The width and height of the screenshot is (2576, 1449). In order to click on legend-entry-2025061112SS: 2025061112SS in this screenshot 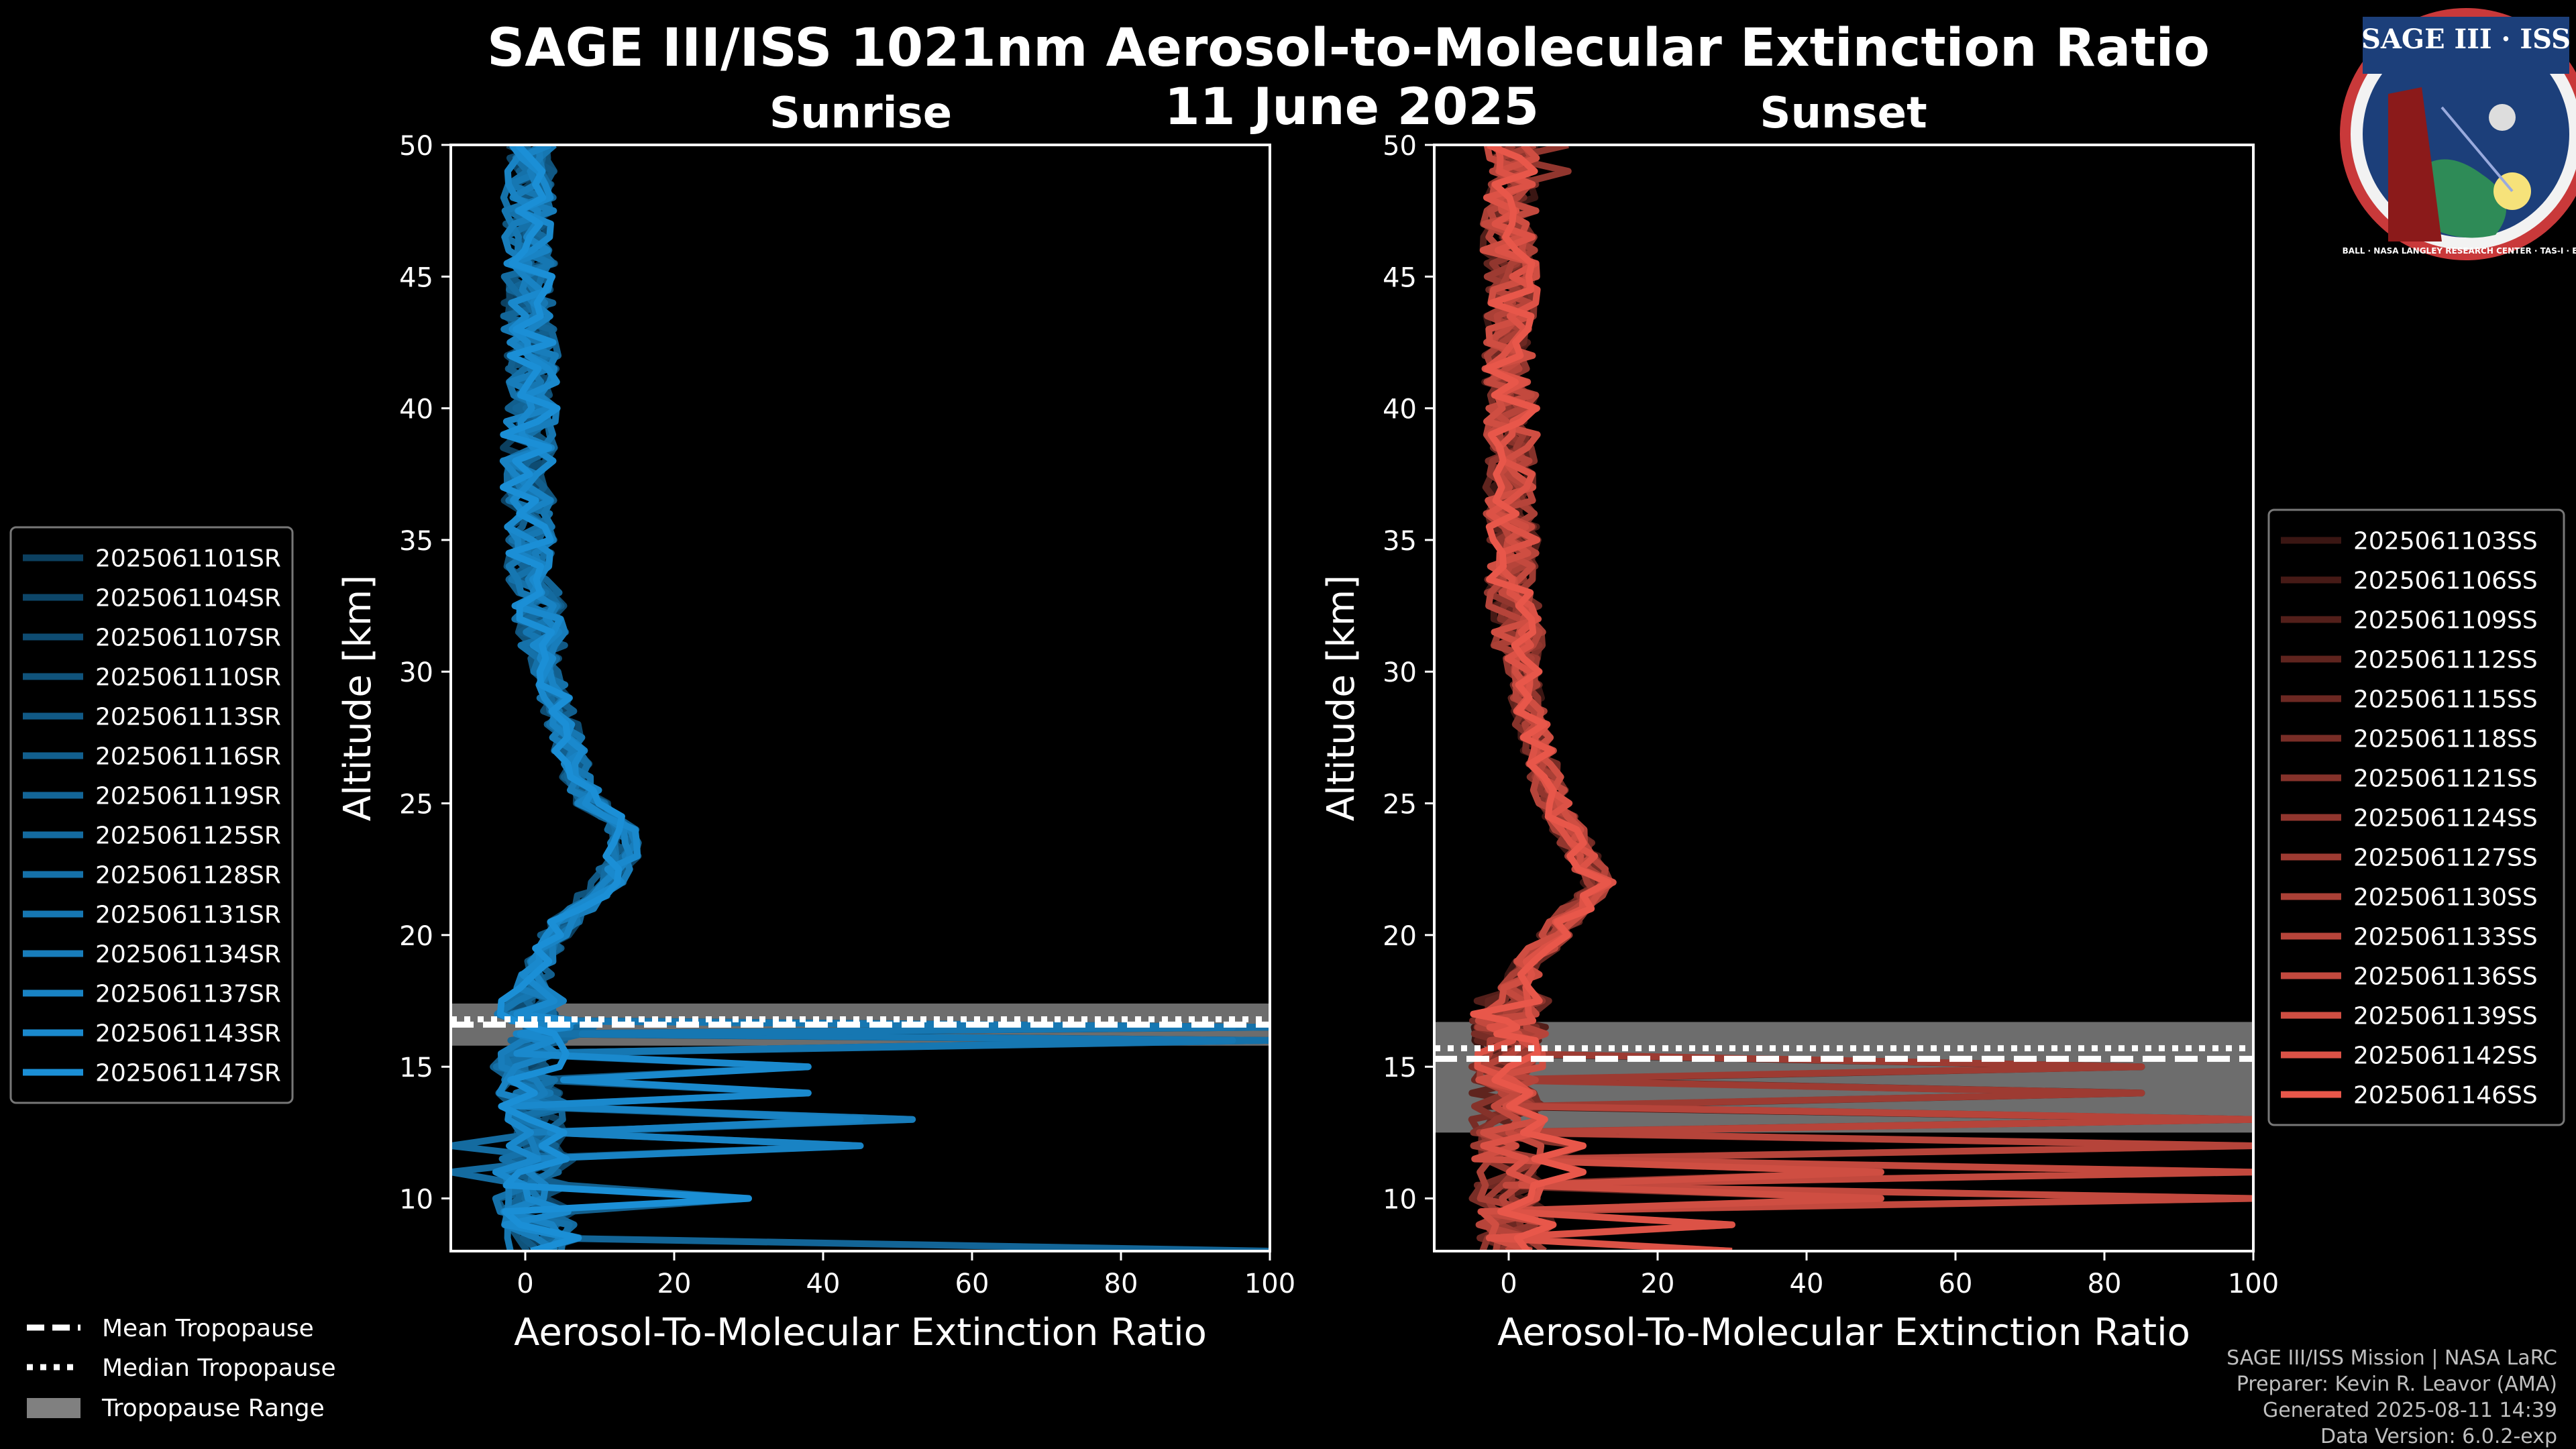, I will do `click(2445, 660)`.